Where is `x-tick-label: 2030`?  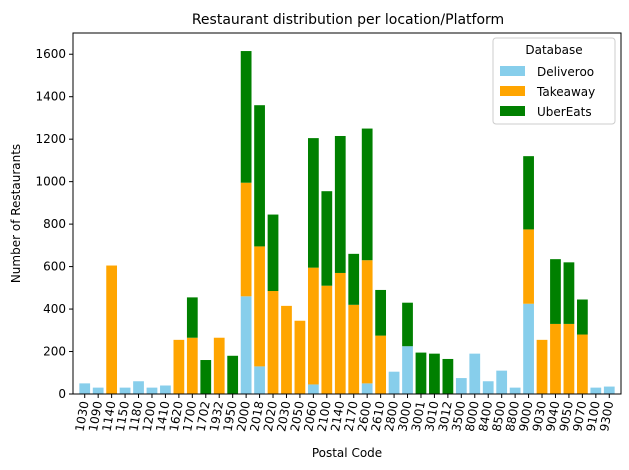
x-tick-label: 2030 is located at coordinates (283, 416).